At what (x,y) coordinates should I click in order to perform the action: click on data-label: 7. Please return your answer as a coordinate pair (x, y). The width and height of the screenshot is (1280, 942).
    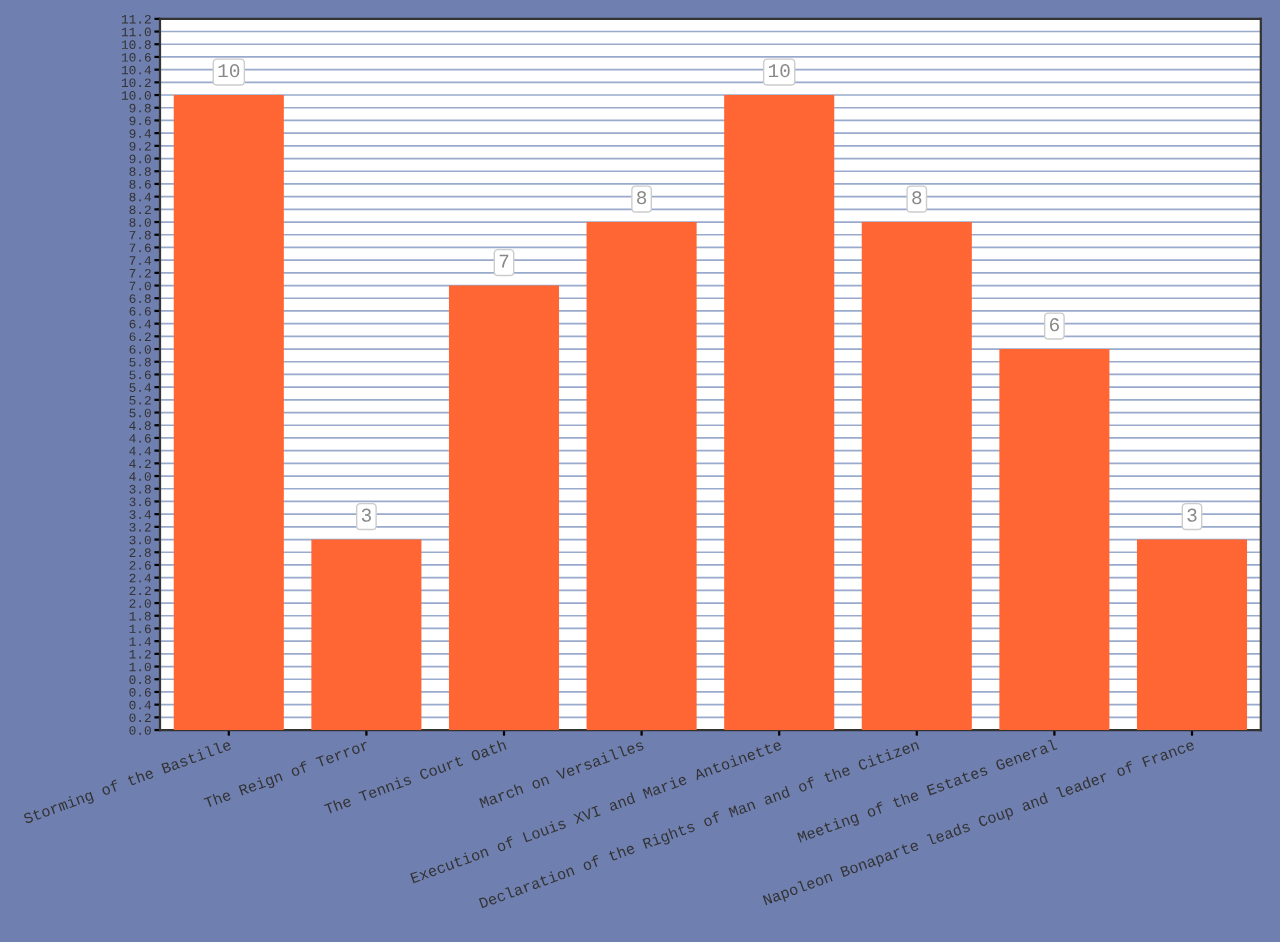
    Looking at the image, I should click on (504, 261).